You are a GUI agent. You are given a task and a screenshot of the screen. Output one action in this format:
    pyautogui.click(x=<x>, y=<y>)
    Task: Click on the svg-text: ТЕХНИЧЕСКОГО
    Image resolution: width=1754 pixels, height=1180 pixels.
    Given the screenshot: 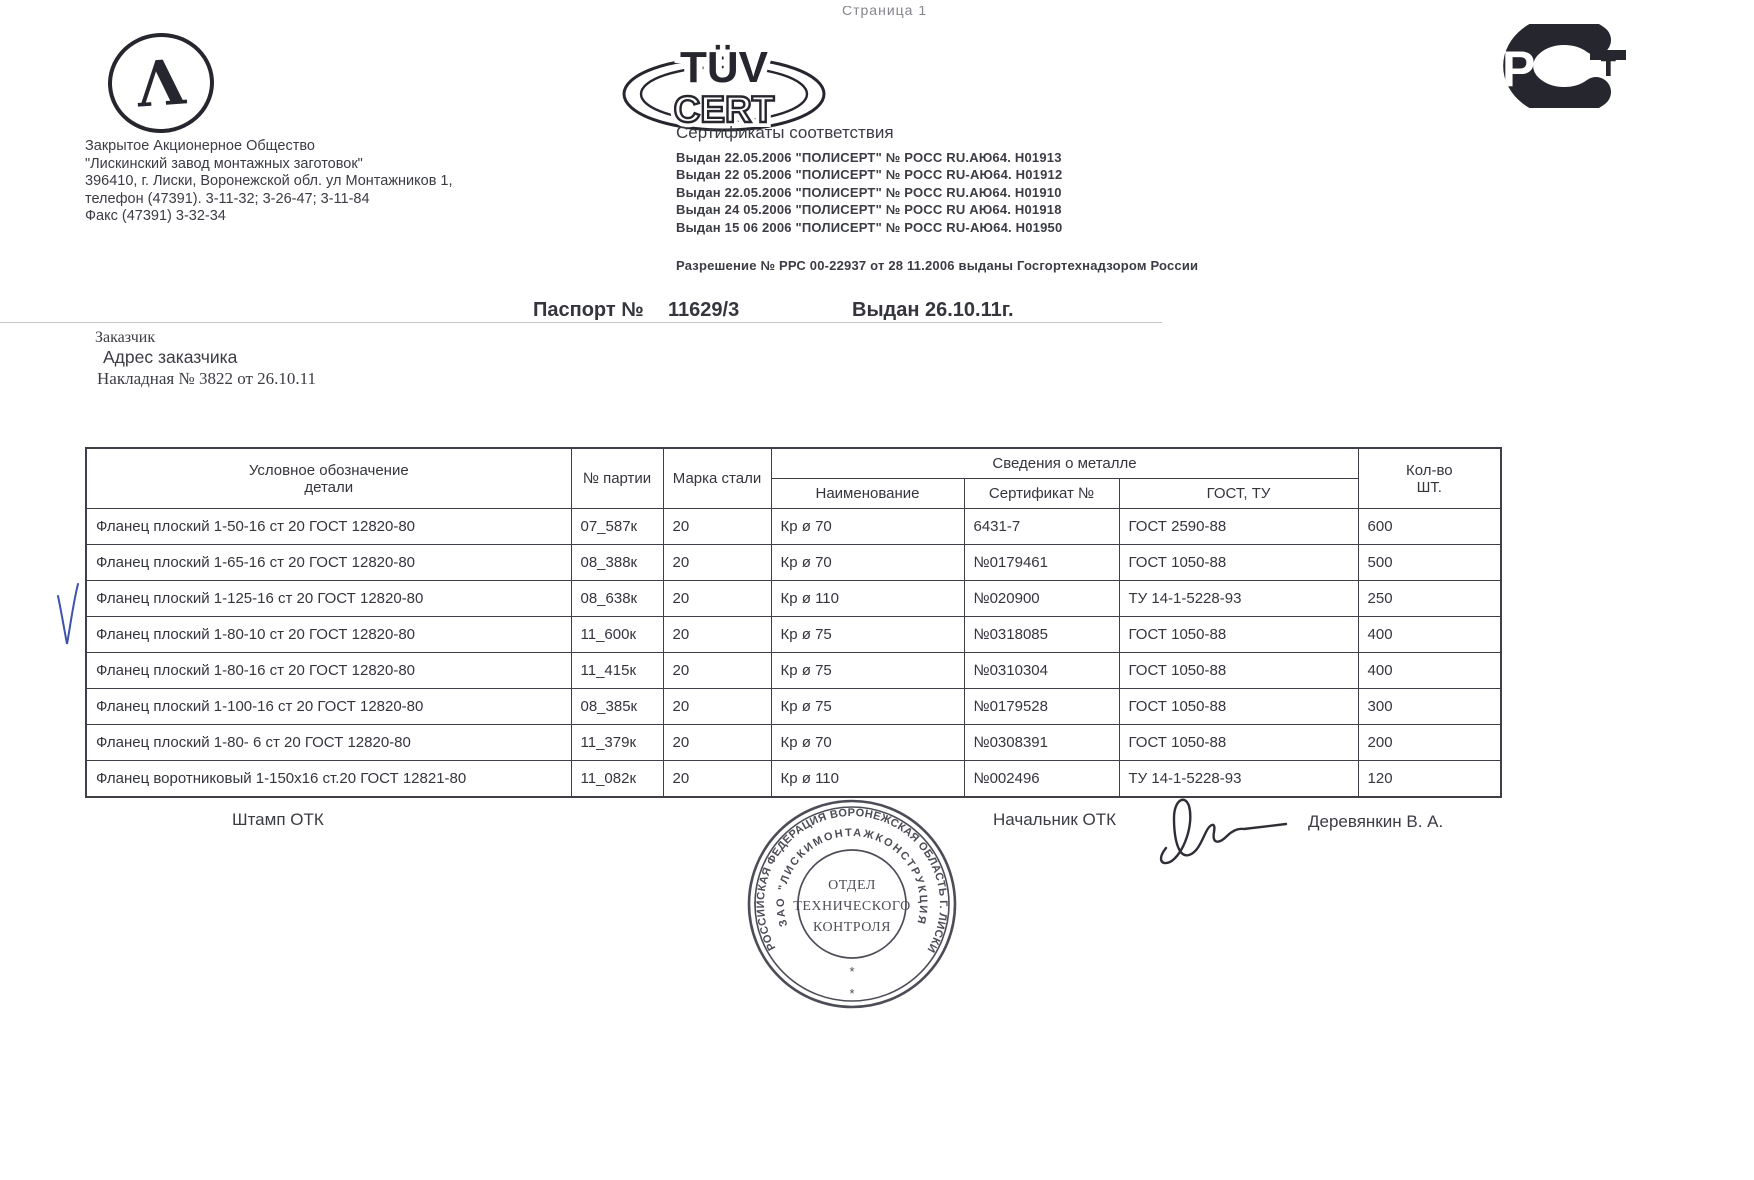 What is the action you would take?
    pyautogui.click(x=851, y=906)
    